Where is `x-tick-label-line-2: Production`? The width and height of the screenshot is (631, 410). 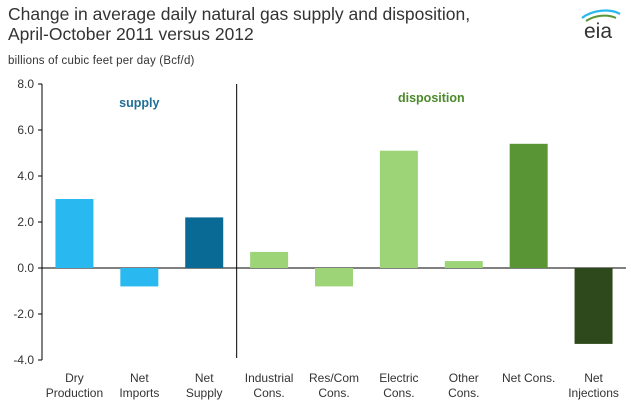 x-tick-label-line-2: Production is located at coordinates (74, 393).